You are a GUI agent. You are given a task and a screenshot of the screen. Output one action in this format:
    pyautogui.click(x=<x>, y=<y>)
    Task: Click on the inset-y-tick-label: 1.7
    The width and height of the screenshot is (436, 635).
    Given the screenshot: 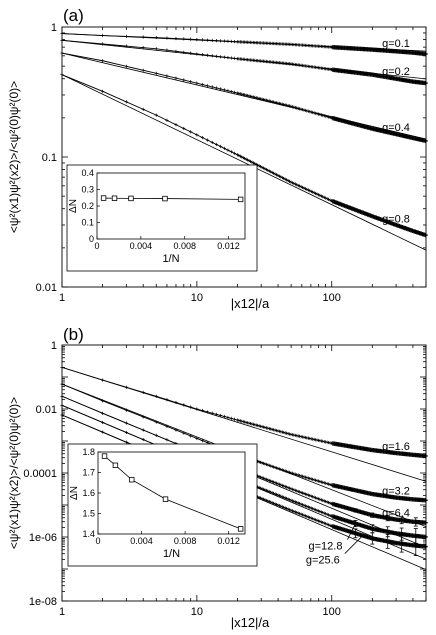 What is the action you would take?
    pyautogui.click(x=88, y=473)
    